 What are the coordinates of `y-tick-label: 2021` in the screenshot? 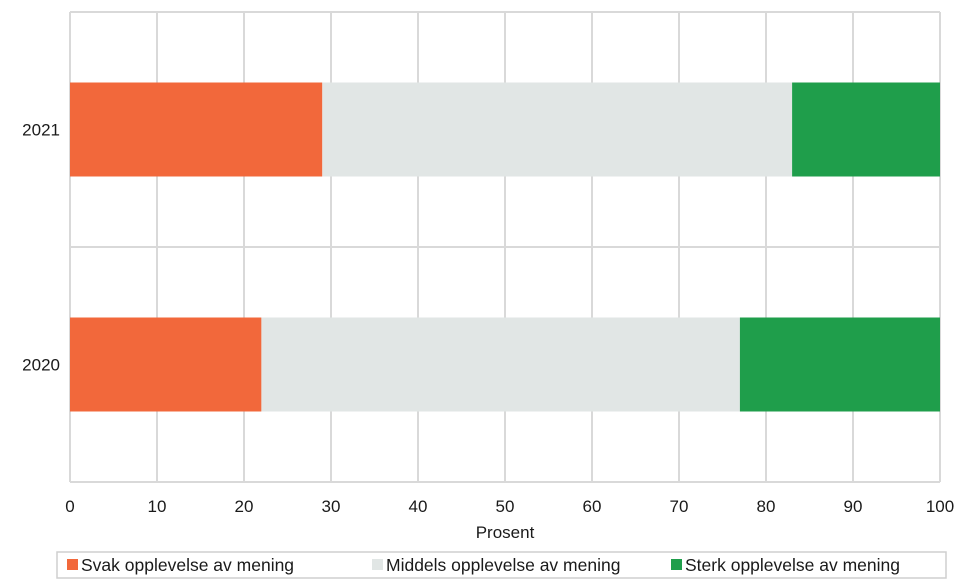 It's located at (41, 130).